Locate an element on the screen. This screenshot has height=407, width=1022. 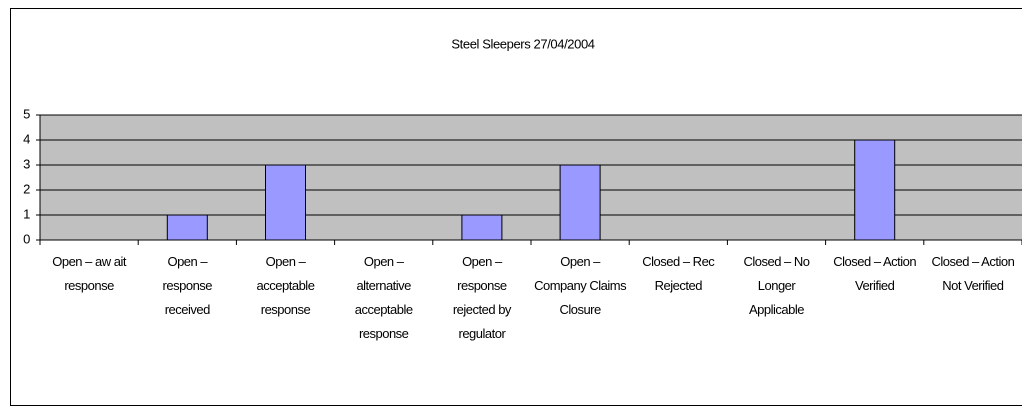
x-tick-label: Open – response received is located at coordinates (187, 285).